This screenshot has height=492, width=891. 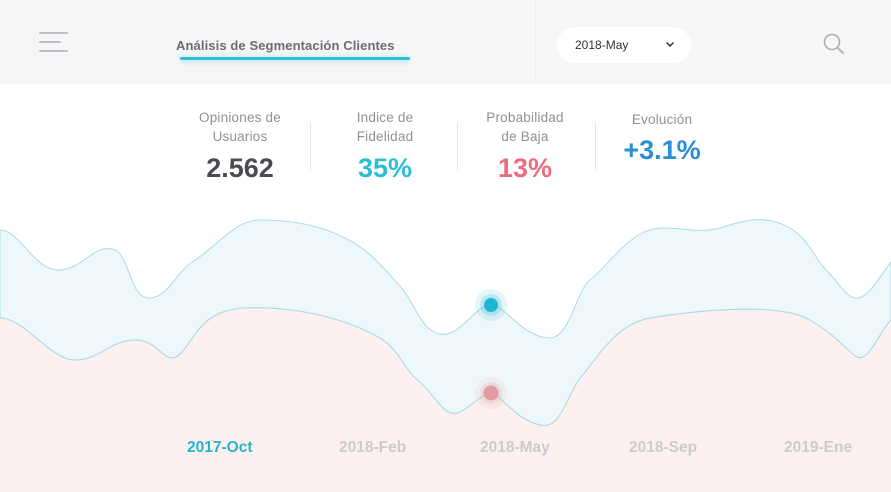 What do you see at coordinates (240, 146) in the screenshot?
I see `kpi-user-reviews: Opiniones de Usuarios 2.562` at bounding box center [240, 146].